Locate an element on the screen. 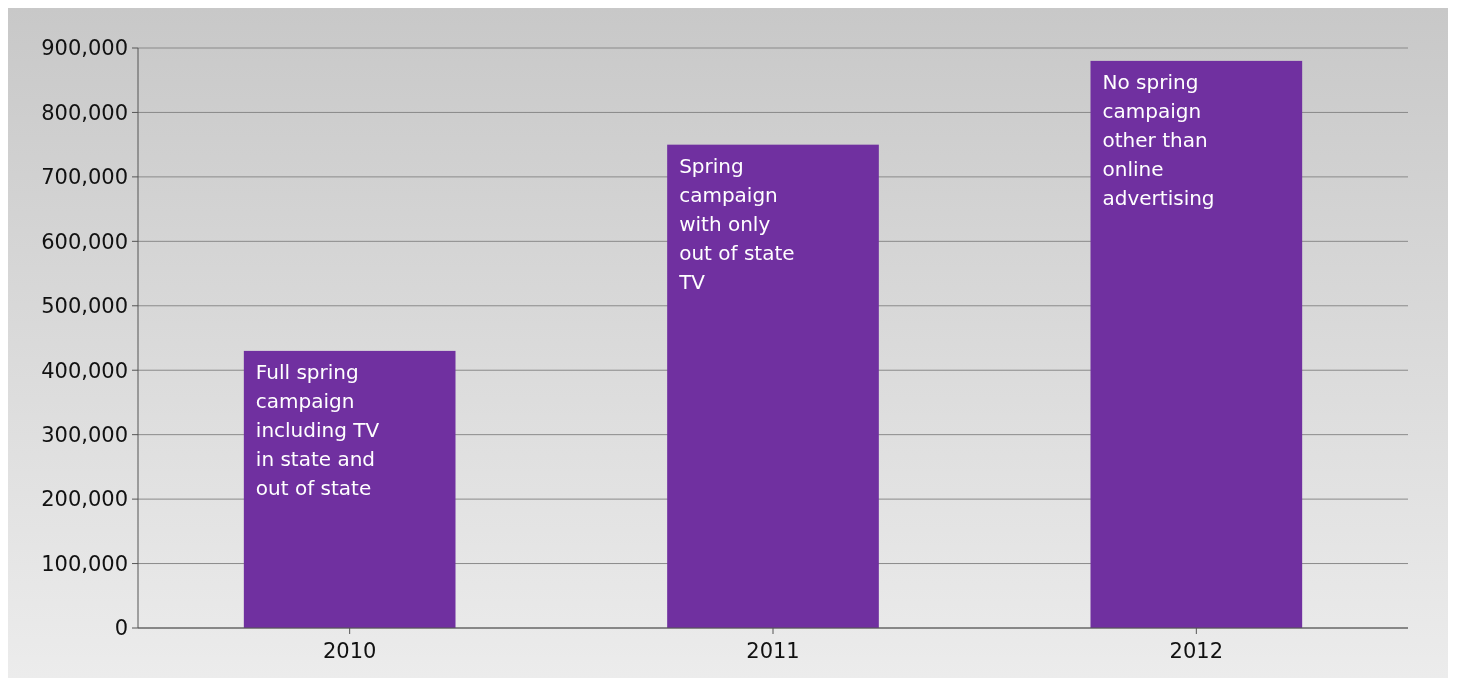  y-tick-label: 600,000 is located at coordinates (84, 241).